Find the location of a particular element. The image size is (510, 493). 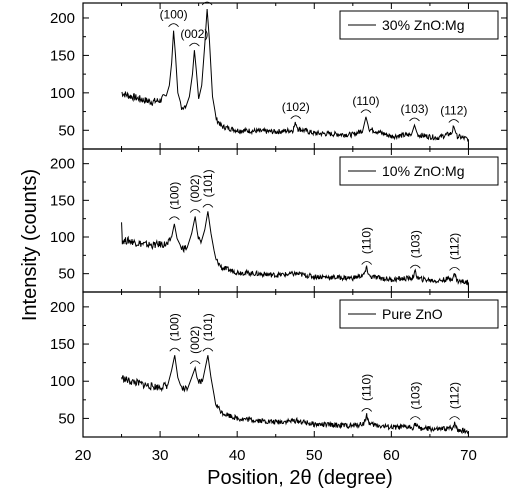

peak-label-group: (102) is located at coordinates (296, 110).